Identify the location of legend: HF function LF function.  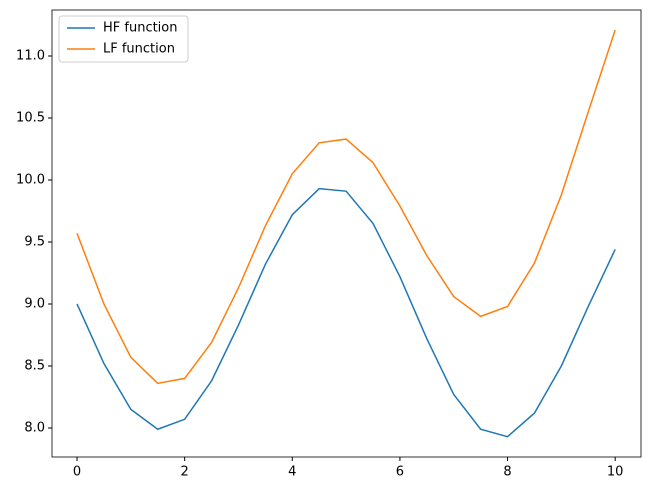
(123, 39).